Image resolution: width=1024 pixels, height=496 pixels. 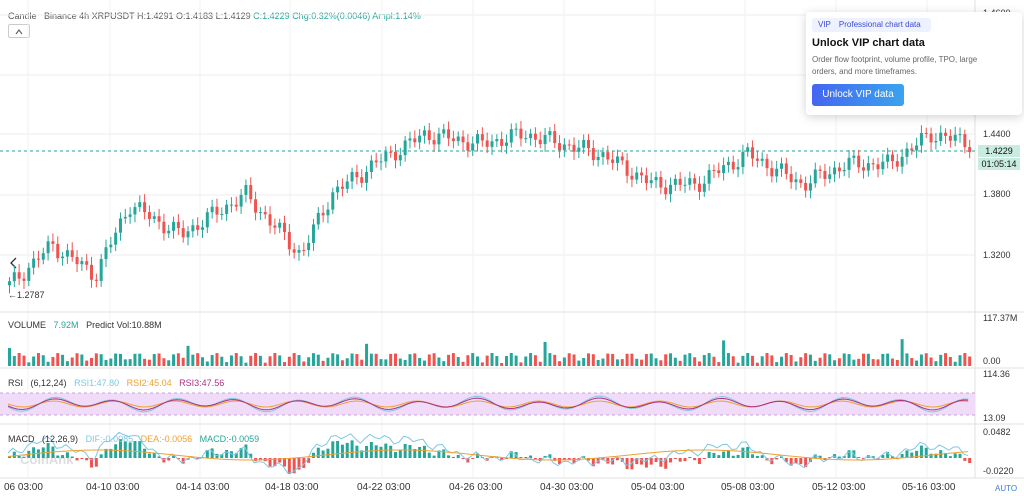 What do you see at coordinates (113, 487) in the screenshot?
I see `date-label: 04-10 03:00` at bounding box center [113, 487].